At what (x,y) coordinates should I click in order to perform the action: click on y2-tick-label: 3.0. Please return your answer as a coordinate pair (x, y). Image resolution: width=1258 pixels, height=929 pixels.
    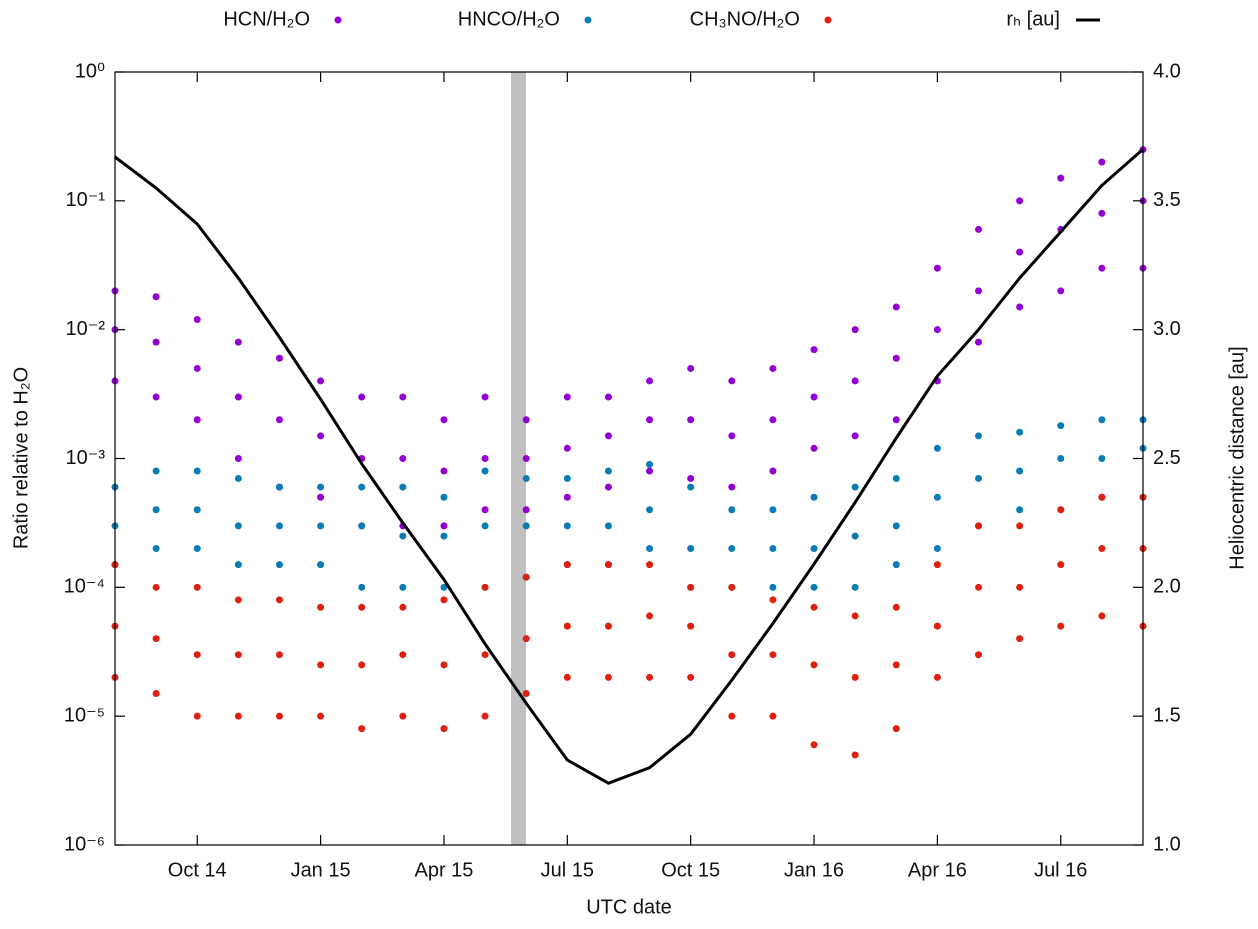
    Looking at the image, I should click on (1167, 329).